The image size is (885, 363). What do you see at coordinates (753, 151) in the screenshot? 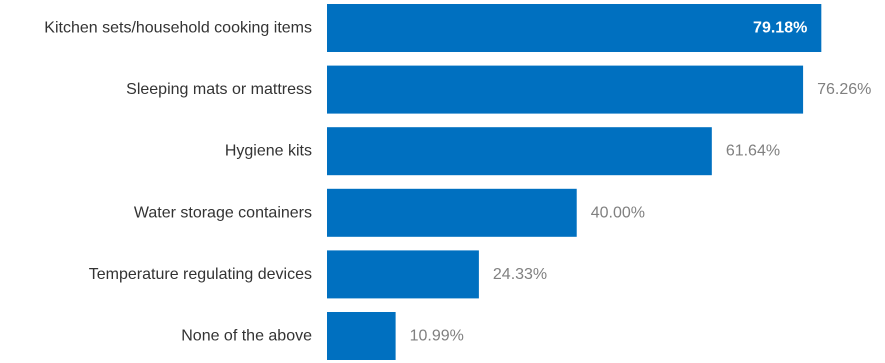
I see `value-label: 61.64%` at bounding box center [753, 151].